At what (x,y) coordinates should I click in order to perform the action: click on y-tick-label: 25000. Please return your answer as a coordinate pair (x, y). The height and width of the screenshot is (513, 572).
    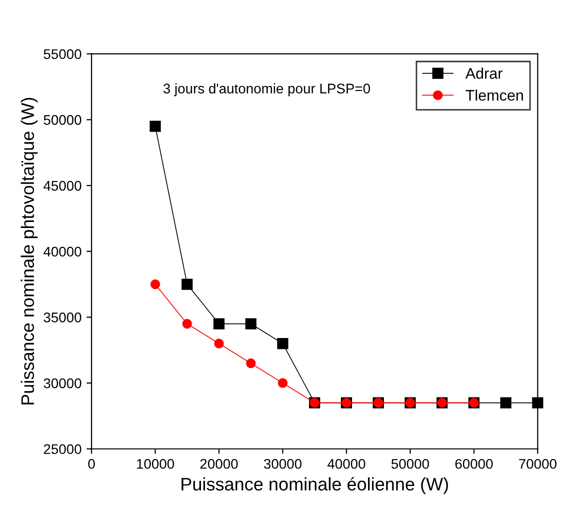
    Looking at the image, I should click on (63, 449).